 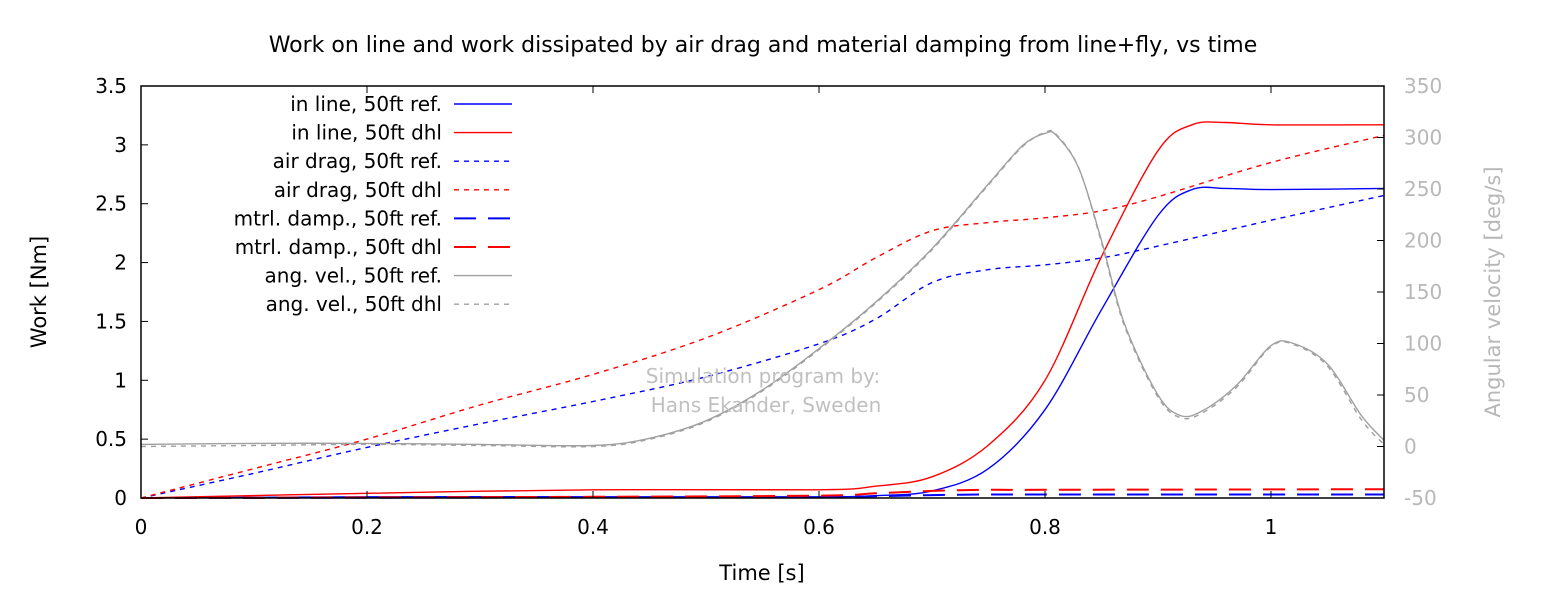 What do you see at coordinates (761, 573) in the screenshot?
I see `x-axis-label: Time [s]` at bounding box center [761, 573].